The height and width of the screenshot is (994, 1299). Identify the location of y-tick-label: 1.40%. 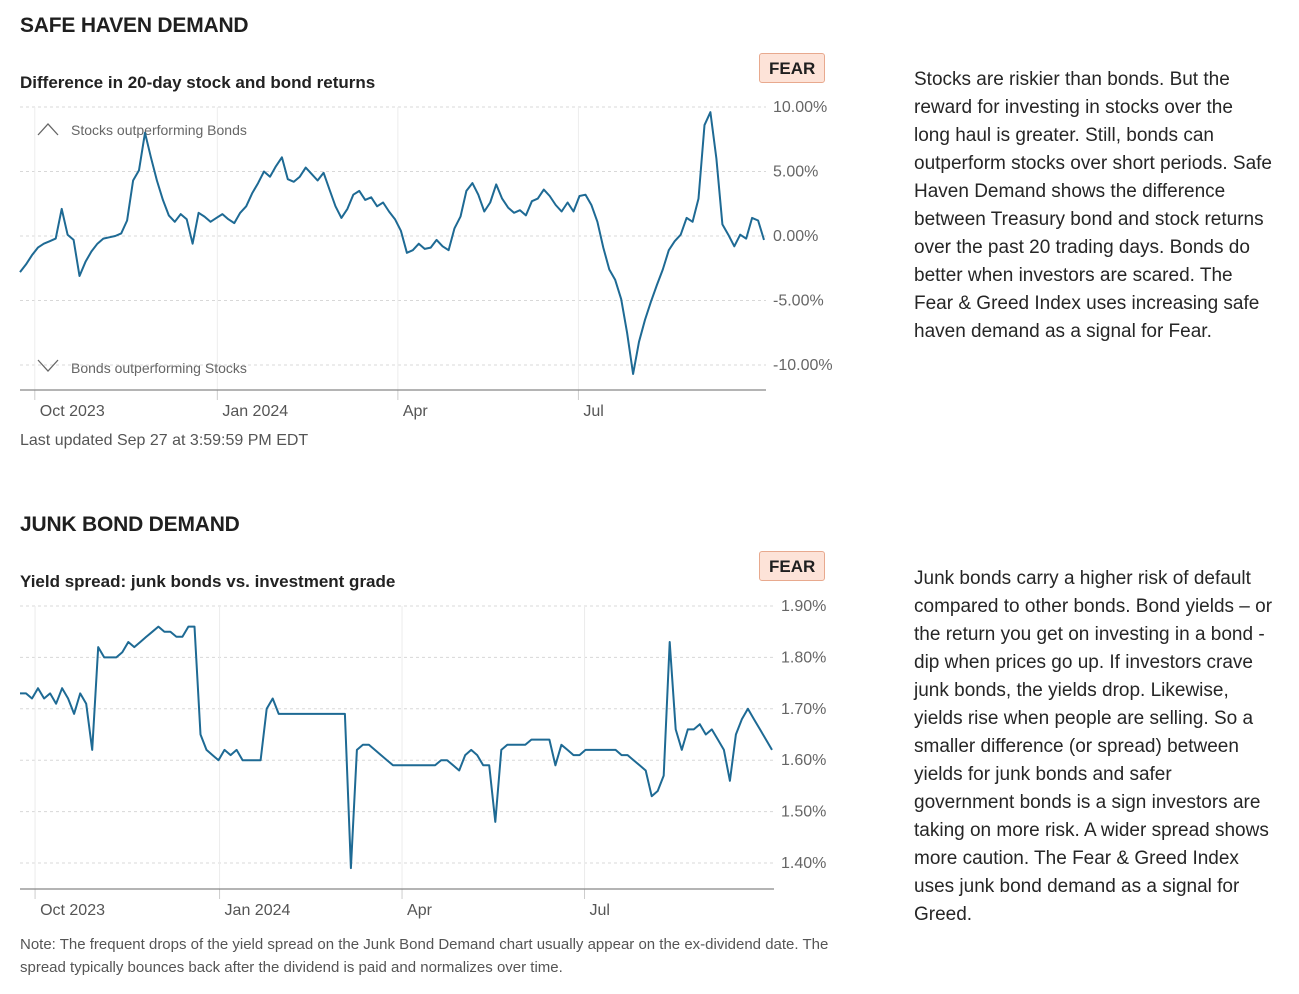
(803, 863).